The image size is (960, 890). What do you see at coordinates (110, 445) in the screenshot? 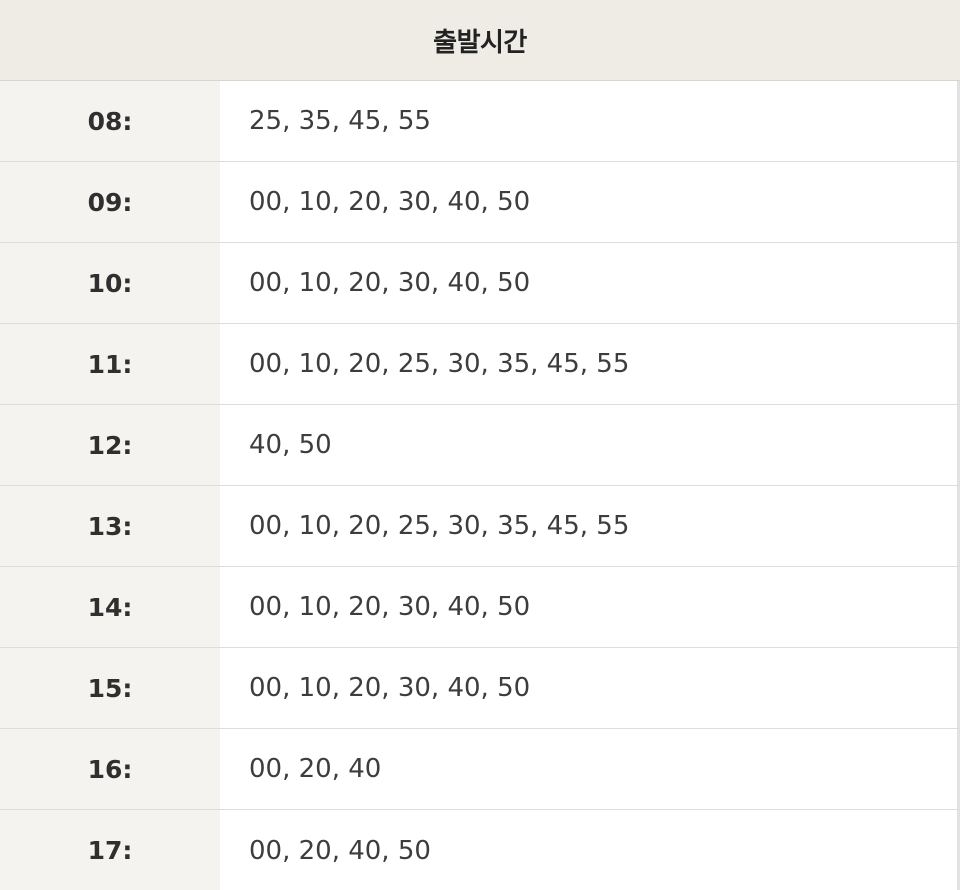
I see `hour-cell: 12:` at bounding box center [110, 445].